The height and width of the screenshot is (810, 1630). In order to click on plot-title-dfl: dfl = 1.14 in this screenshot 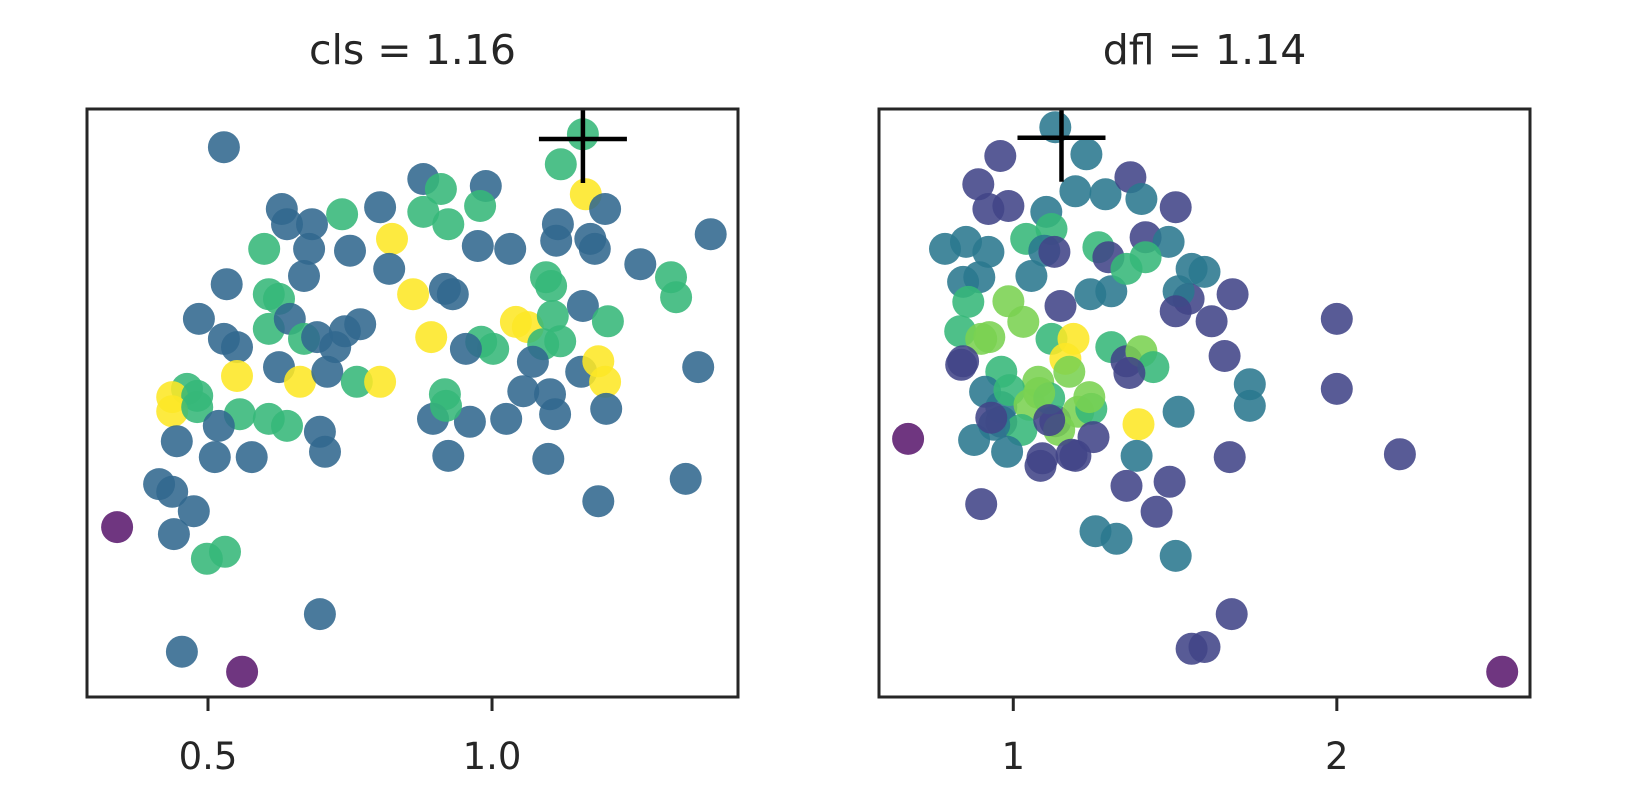, I will do `click(1204, 50)`.